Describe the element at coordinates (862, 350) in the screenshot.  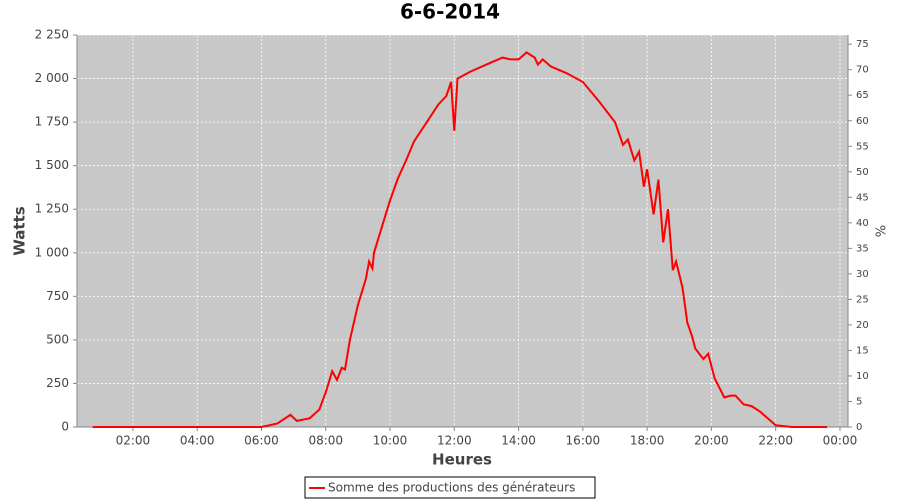
I see `y2-tick-label: 15` at that location.